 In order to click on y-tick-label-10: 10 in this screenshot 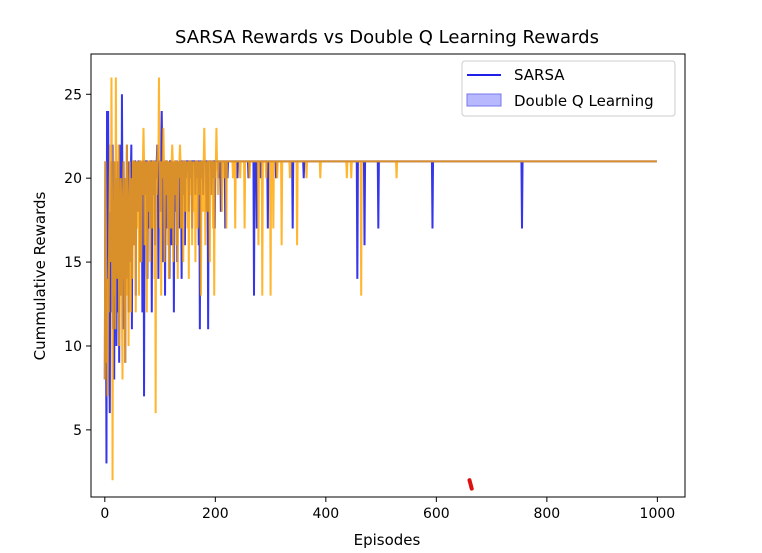, I will do `click(73, 347)`.